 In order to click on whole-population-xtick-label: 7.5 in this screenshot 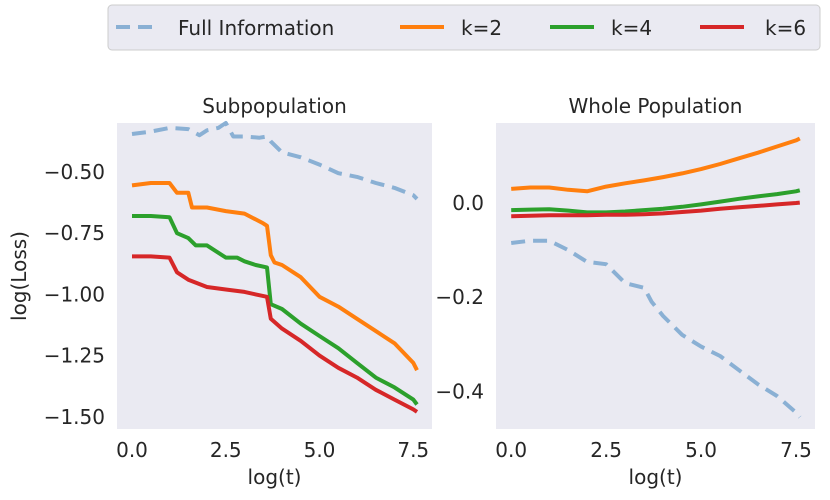, I will do `click(796, 450)`.